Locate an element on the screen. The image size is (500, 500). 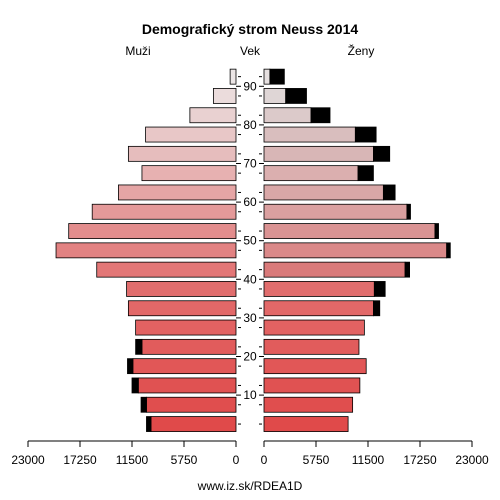
chart-title: Demografický strom Neuss 2014 is located at coordinates (250, 29).